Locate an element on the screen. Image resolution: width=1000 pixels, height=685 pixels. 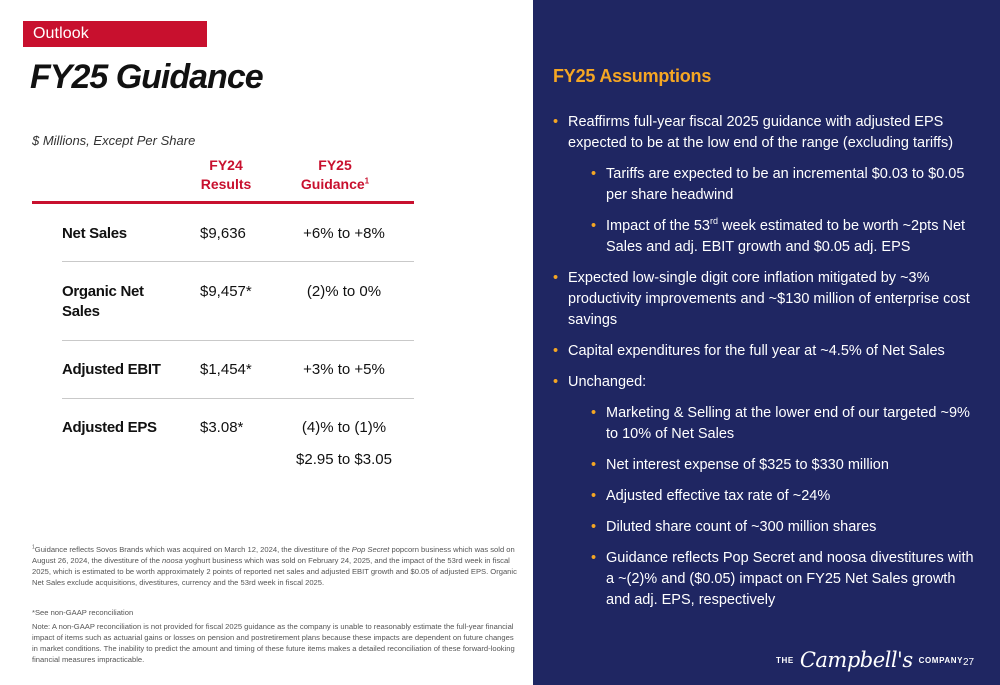
row-label: Net Sales is located at coordinates (94, 233).